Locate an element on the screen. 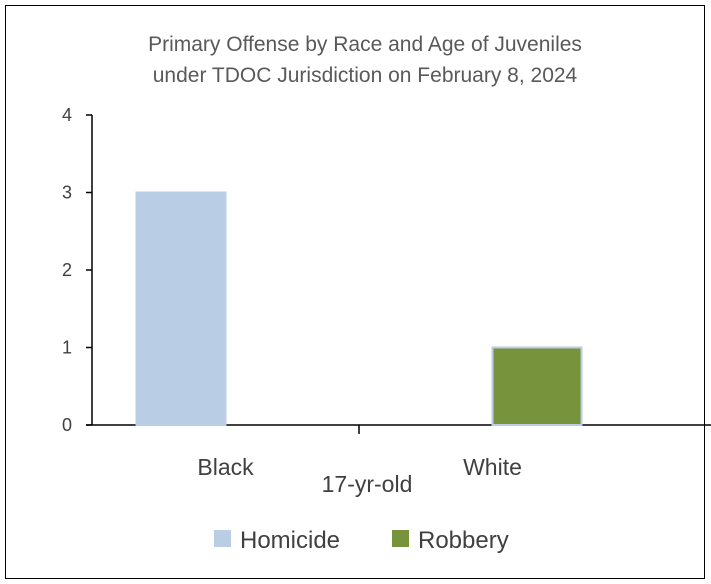 The height and width of the screenshot is (584, 711). bar-homicide-black is located at coordinates (181, 308).